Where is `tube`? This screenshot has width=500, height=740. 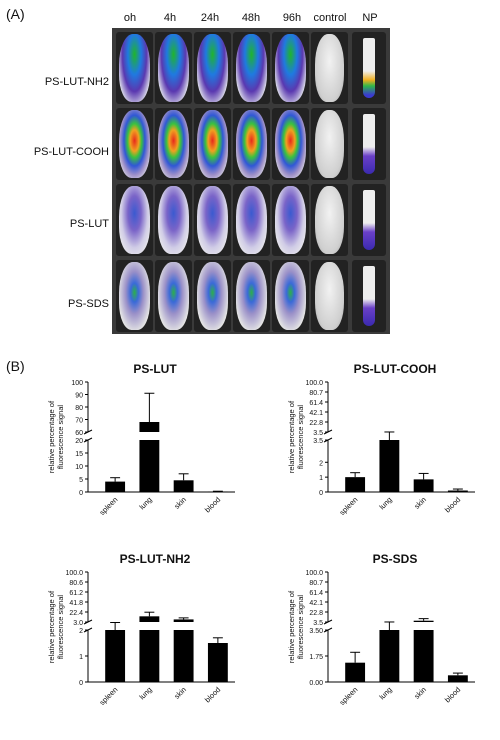
tube is located at coordinates (369, 144).